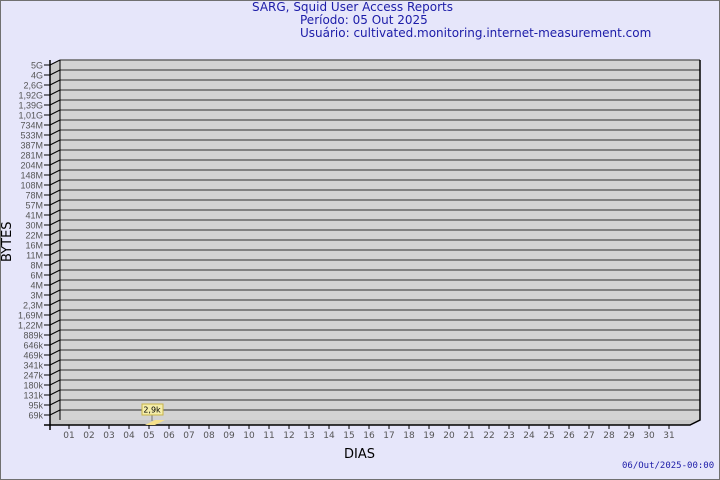  What do you see at coordinates (31, 126) in the screenshot?
I see `y-tick-label: 734M` at bounding box center [31, 126].